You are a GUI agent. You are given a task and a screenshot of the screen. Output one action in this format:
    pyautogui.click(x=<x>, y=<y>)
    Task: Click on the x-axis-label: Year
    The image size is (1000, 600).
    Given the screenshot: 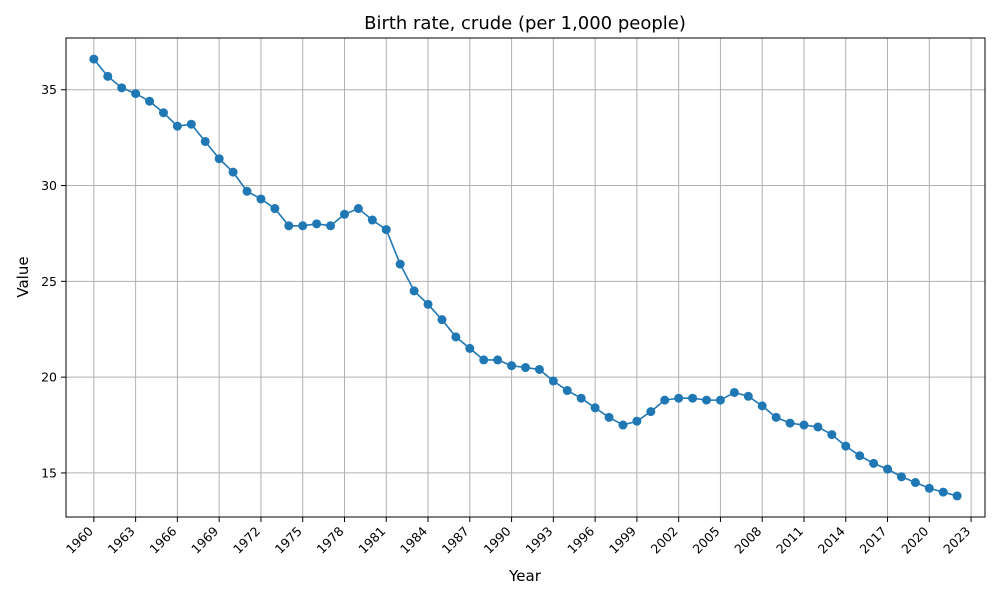 What is the action you would take?
    pyautogui.click(x=525, y=576)
    